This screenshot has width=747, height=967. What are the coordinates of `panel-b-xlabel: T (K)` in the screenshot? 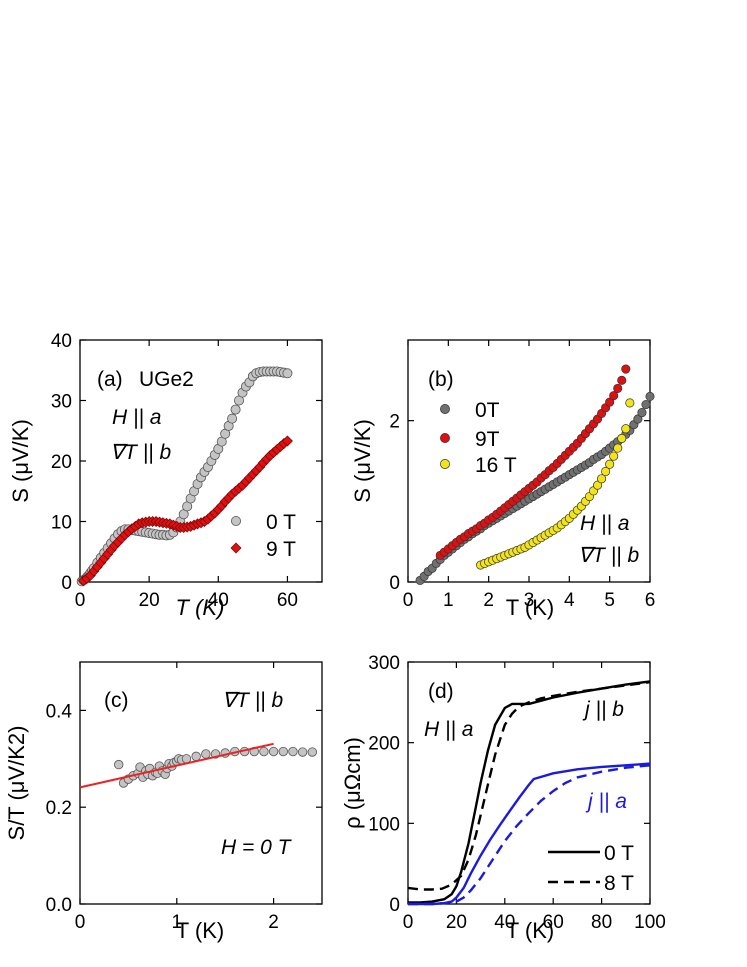 It's located at (530, 607).